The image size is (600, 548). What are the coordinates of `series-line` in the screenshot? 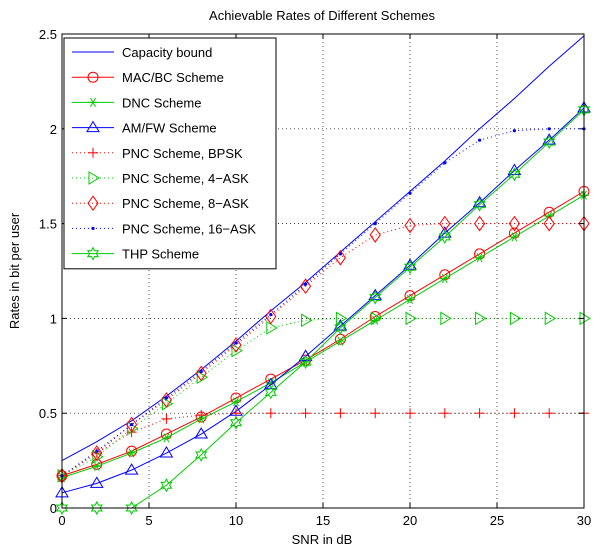 It's located at (322, 444).